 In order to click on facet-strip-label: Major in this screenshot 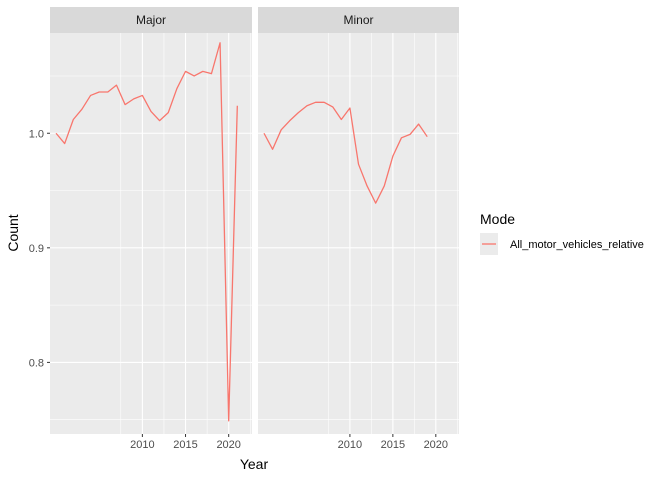, I will do `click(151, 20)`.